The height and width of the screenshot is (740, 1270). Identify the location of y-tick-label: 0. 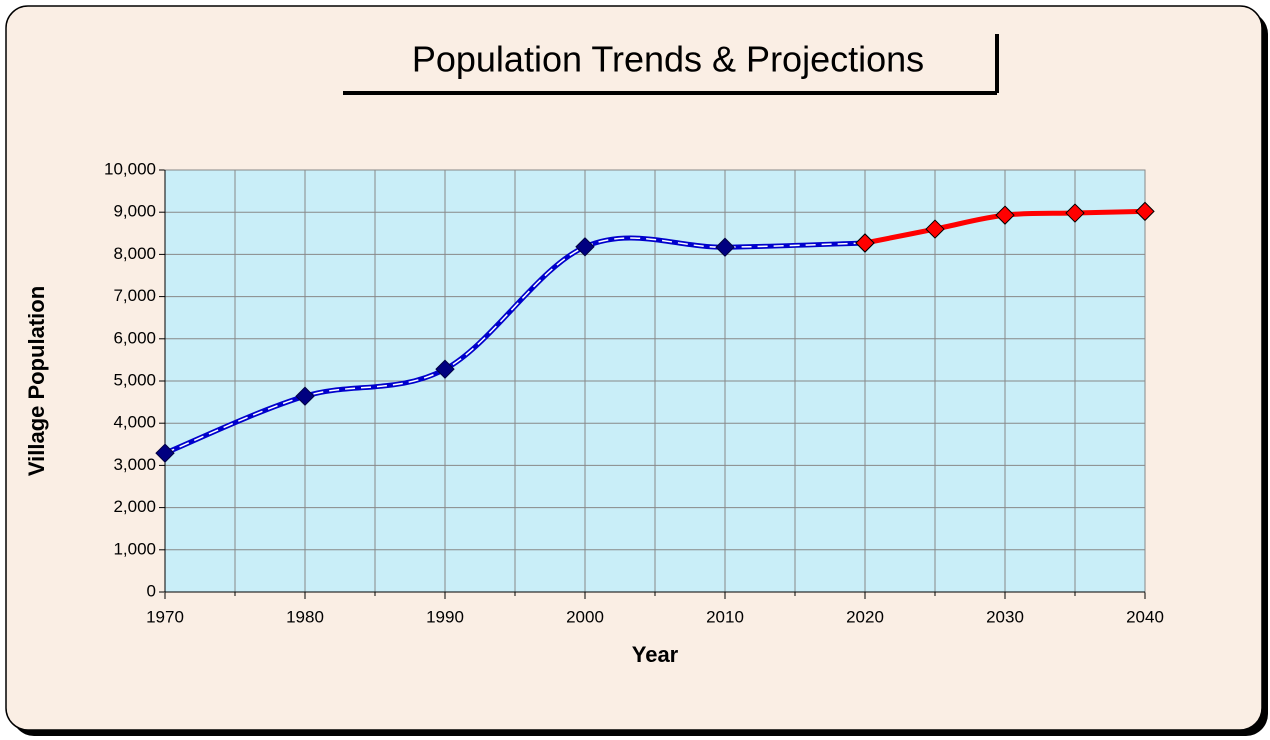
(151, 590).